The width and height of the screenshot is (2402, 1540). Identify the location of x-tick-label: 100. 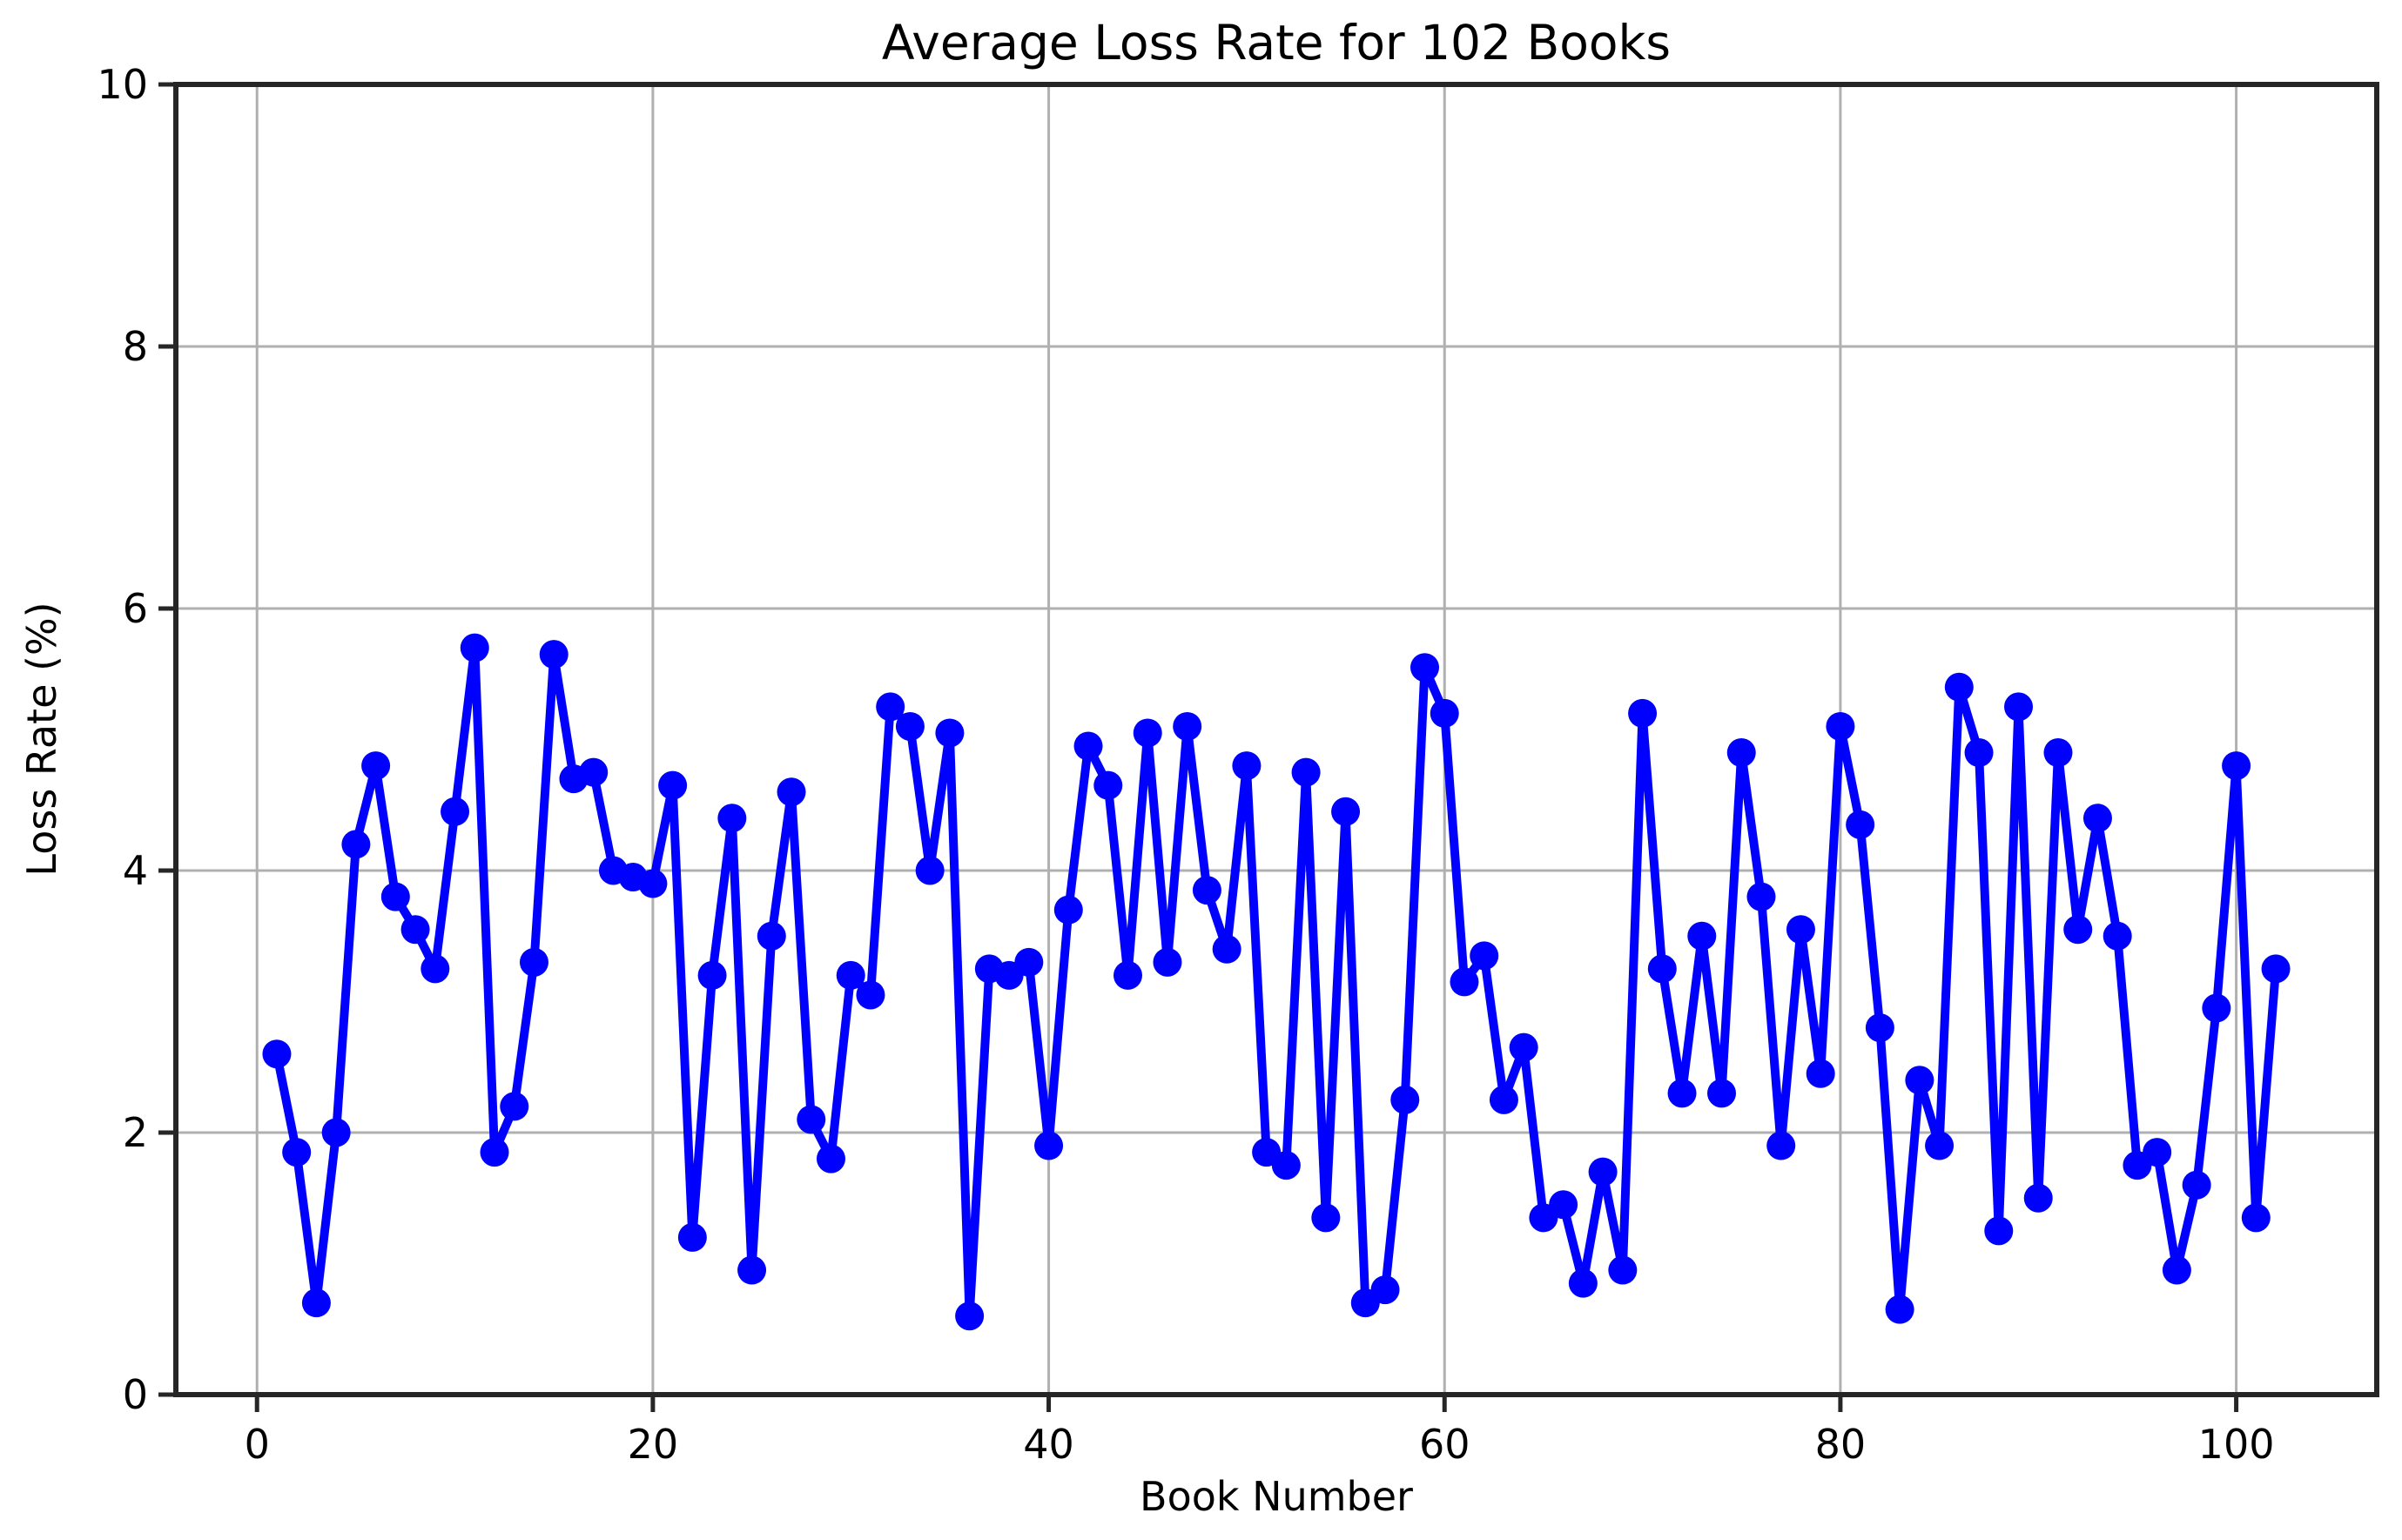
(2236, 1444).